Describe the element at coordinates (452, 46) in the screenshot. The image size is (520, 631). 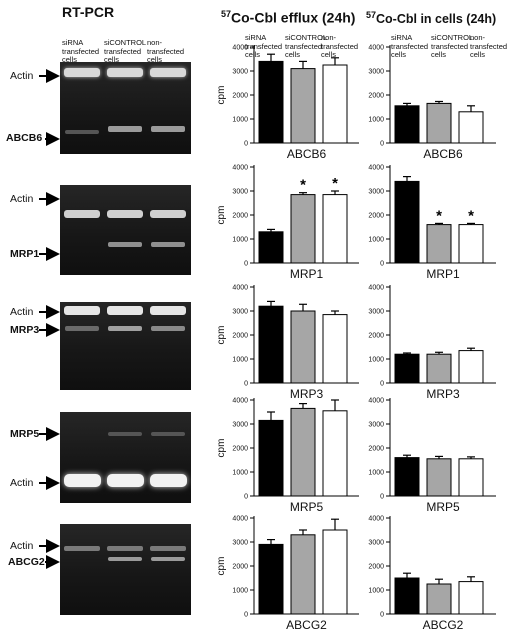
I see `cells-col-sicontrol: siCONTROL transfected cells` at that location.